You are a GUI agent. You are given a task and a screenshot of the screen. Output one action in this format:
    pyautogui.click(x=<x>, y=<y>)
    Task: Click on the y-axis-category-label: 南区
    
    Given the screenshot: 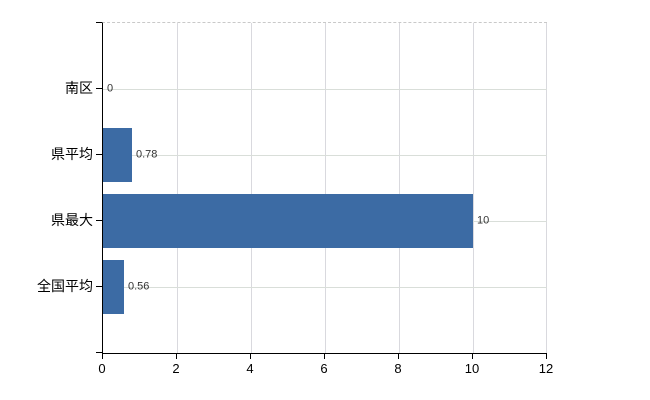 What is the action you would take?
    pyautogui.click(x=79, y=88)
    